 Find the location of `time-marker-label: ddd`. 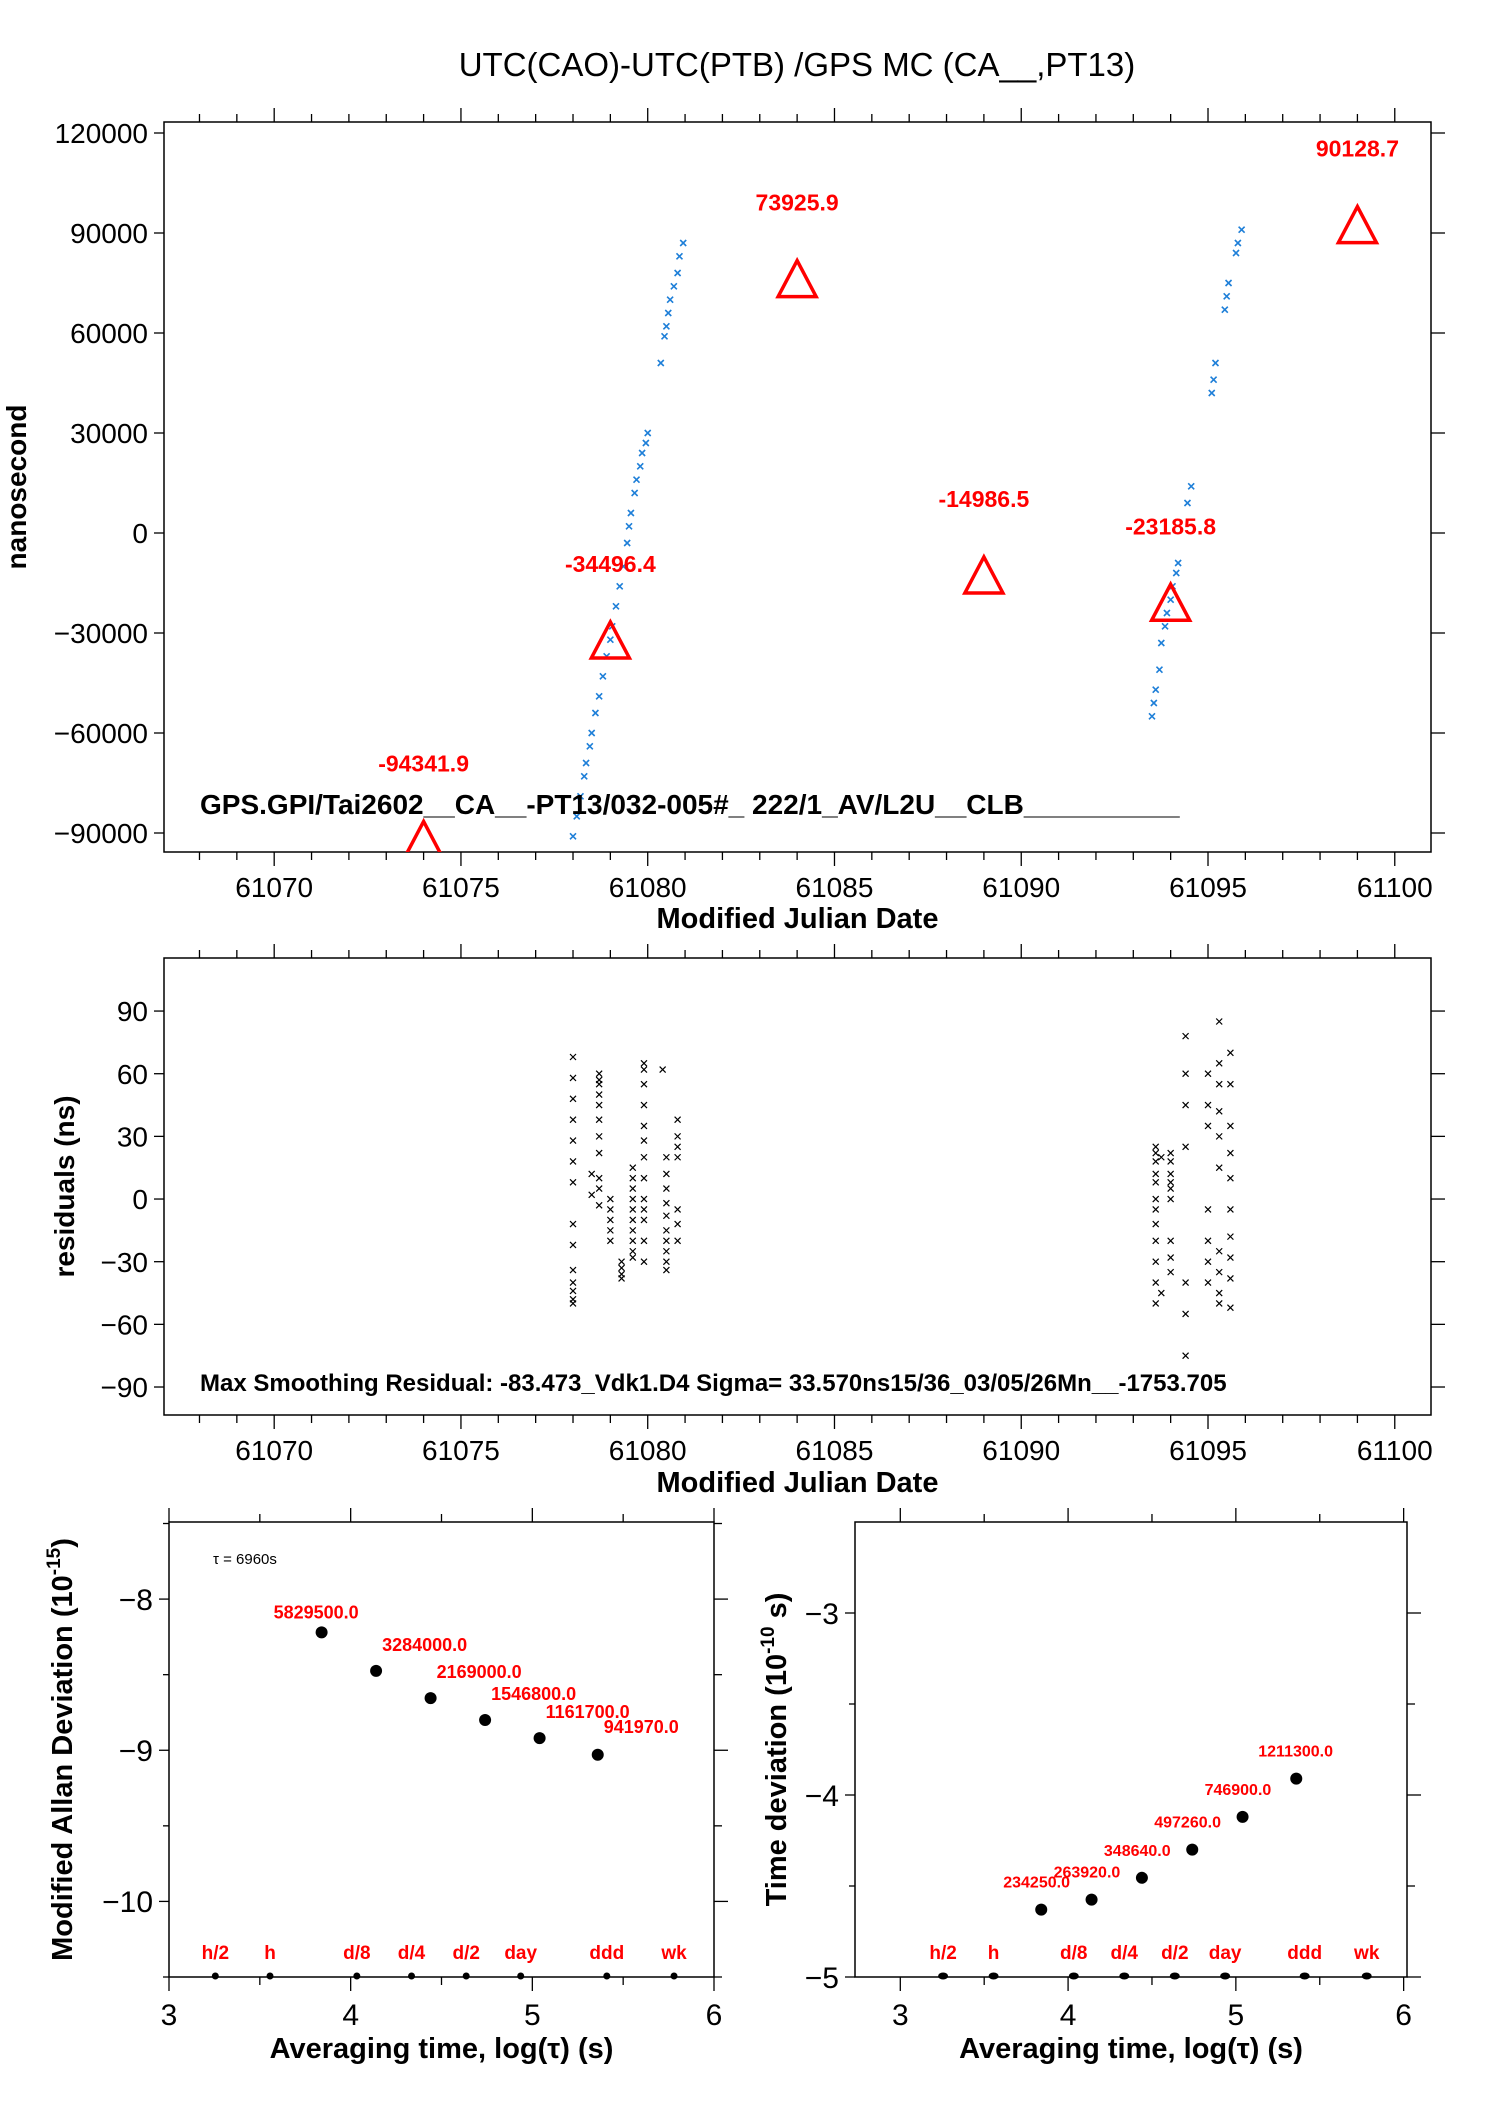

time-marker-label: ddd is located at coordinates (606, 1953).